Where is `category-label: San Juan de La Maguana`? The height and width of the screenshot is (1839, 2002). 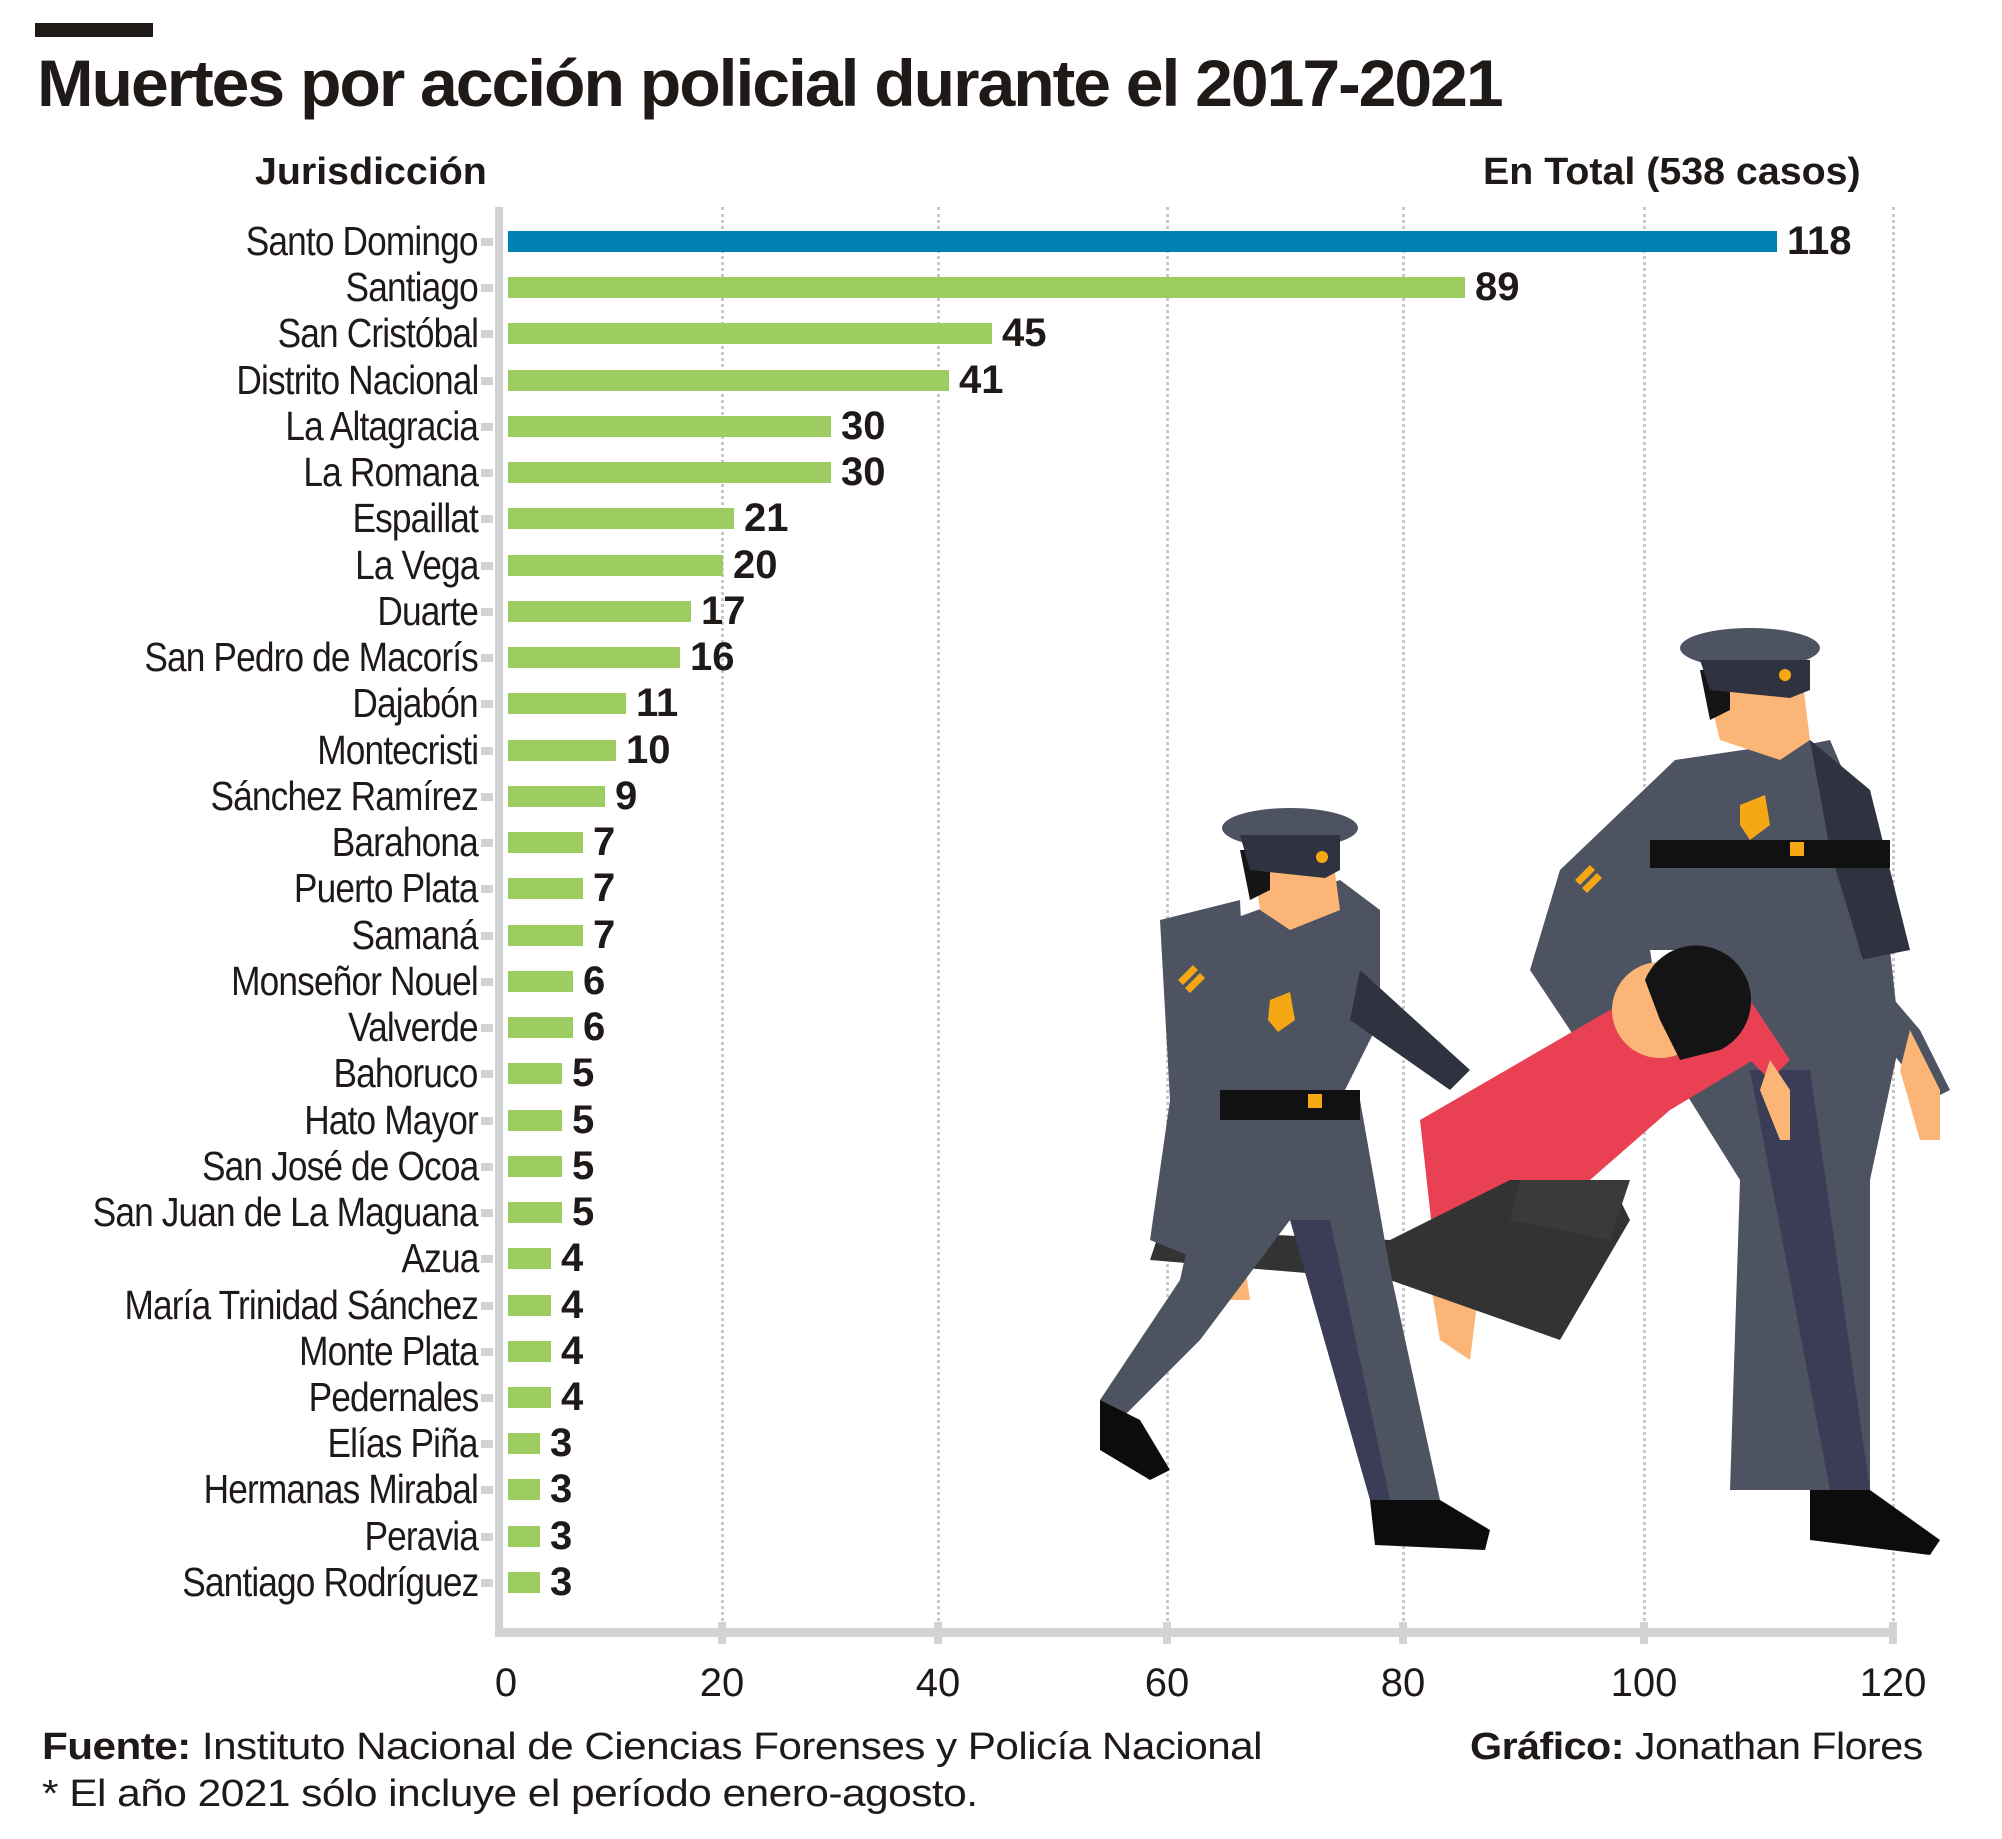
category-label: San Juan de La Maguana is located at coordinates (286, 1212).